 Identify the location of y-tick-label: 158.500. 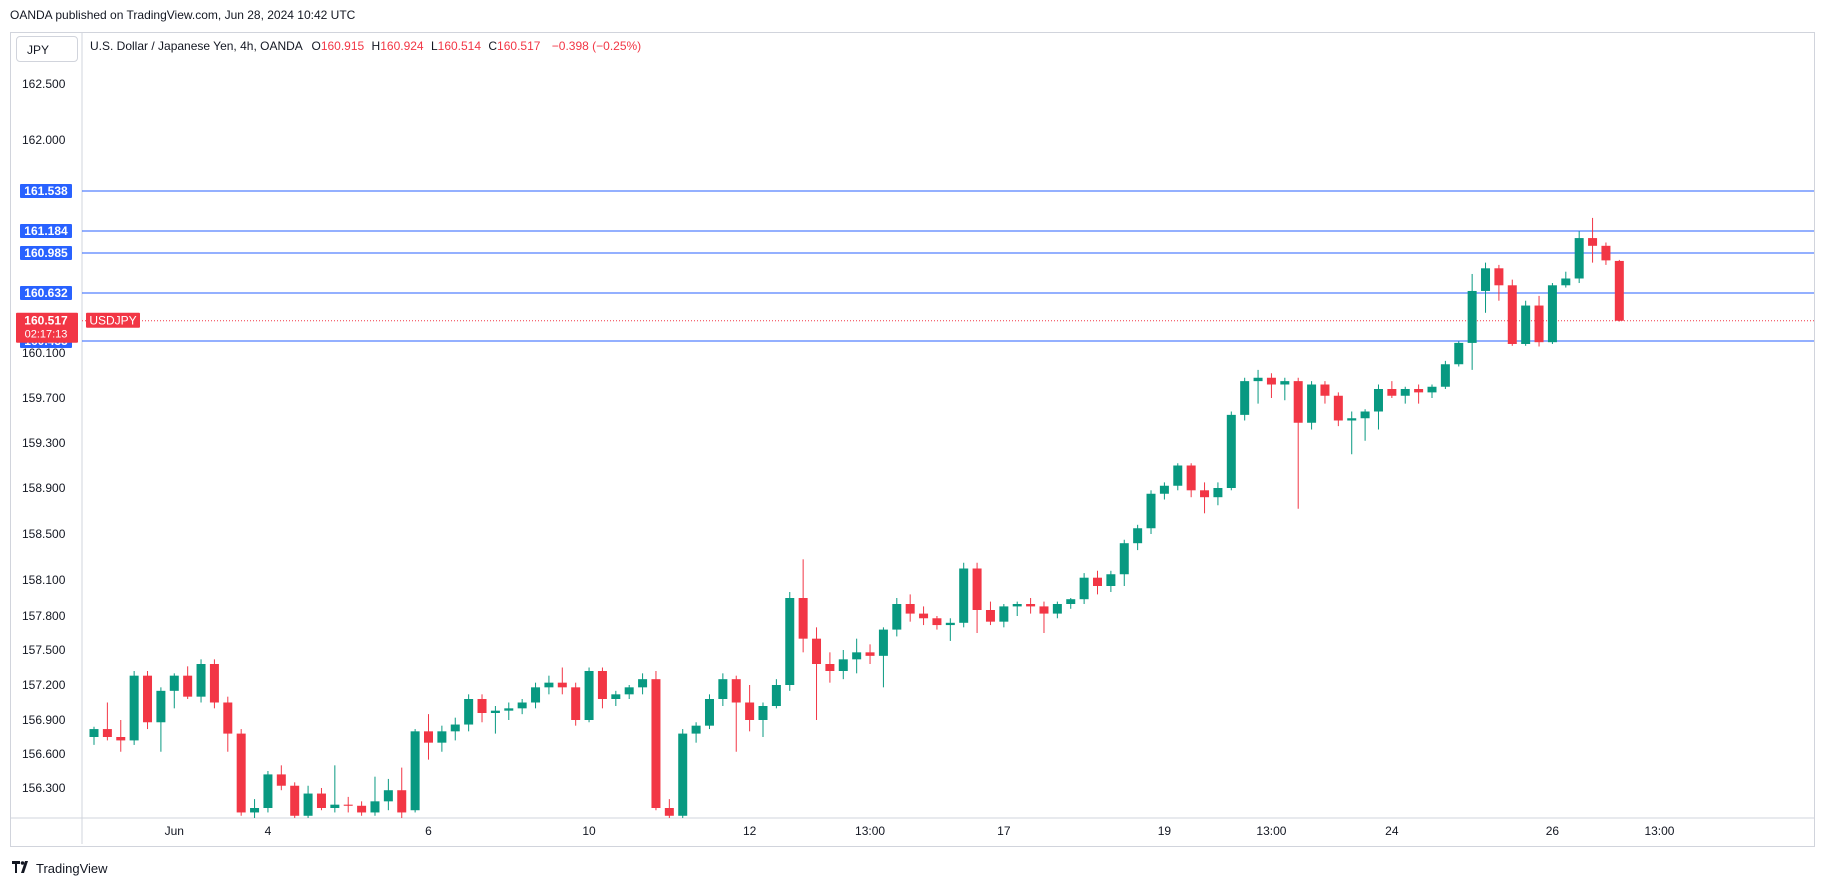
(44, 534).